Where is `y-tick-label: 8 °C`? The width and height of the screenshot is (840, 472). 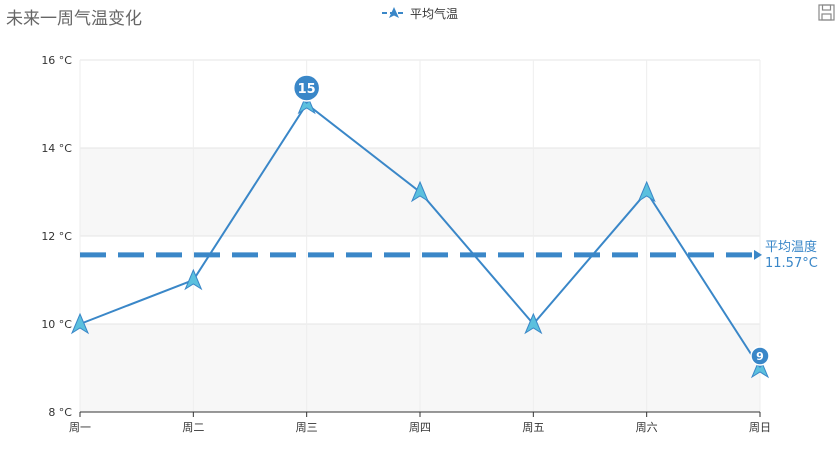 y-tick-label: 8 °C is located at coordinates (60, 412).